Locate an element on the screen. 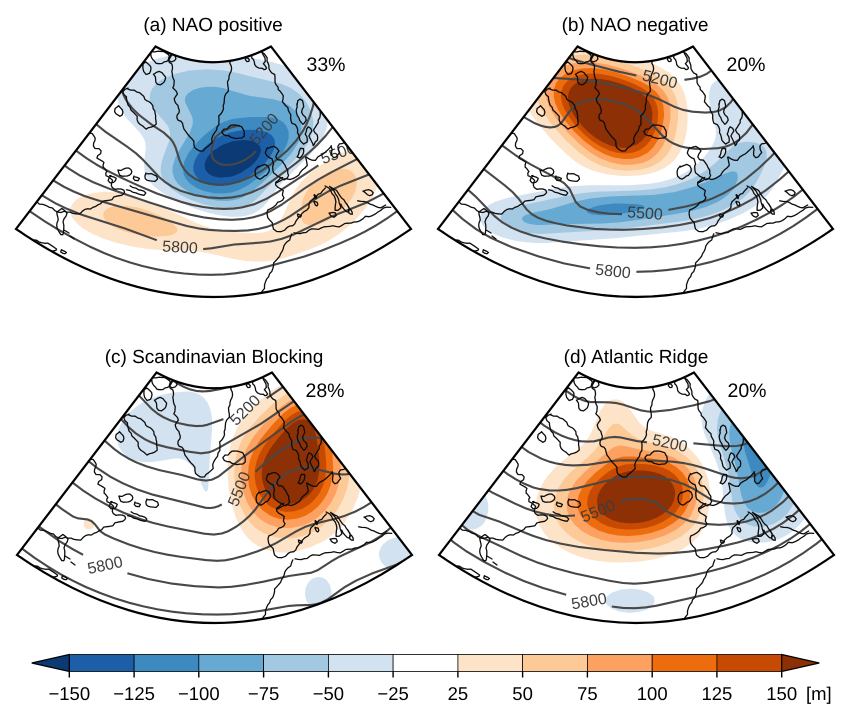  svg-text: 33% is located at coordinates (325, 65).